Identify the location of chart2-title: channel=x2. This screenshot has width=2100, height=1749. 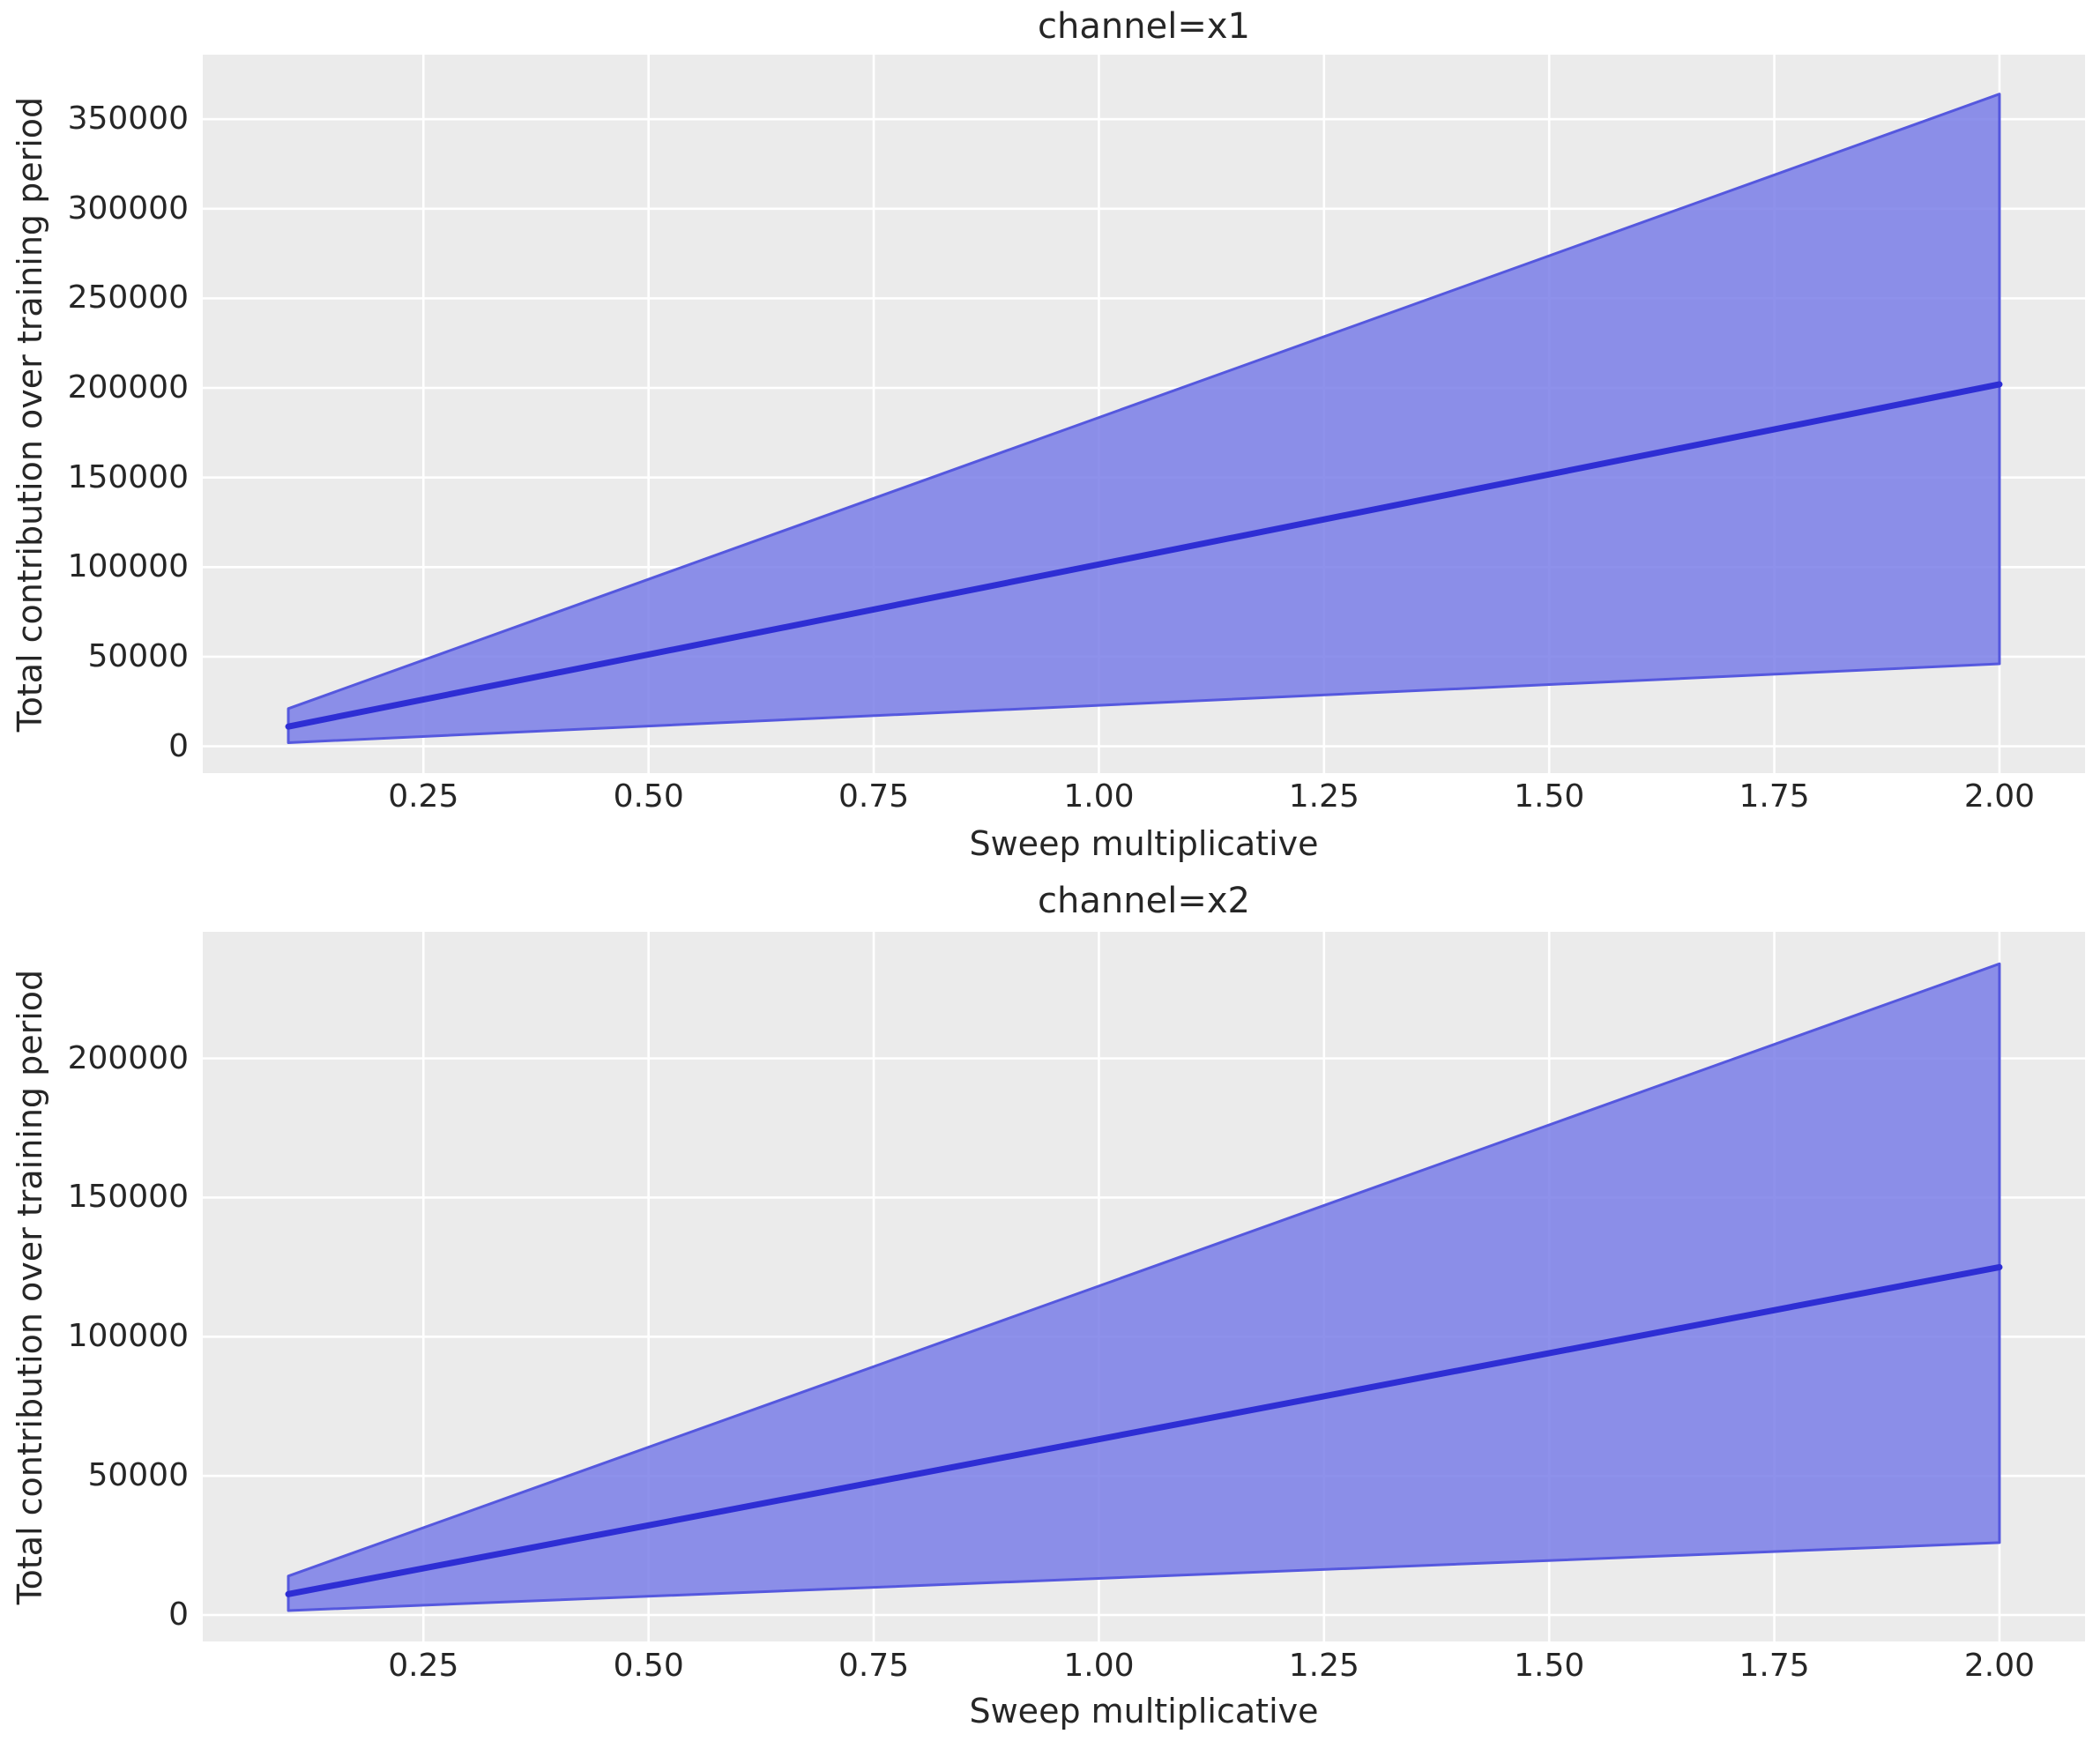
(1144, 901).